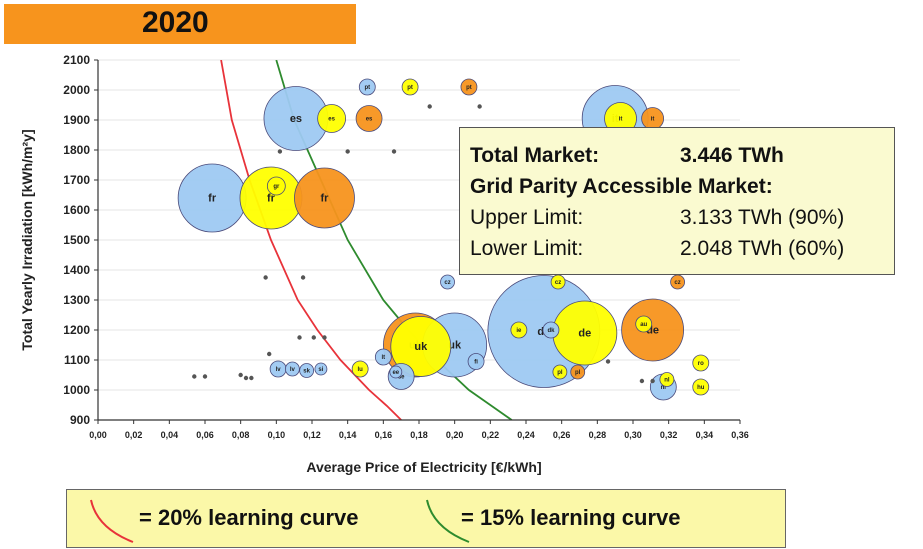 Image resolution: width=923 pixels, height=549 pixels. Describe the element at coordinates (598, 435) in the screenshot. I see `x-tick-label: 0,28` at that location.